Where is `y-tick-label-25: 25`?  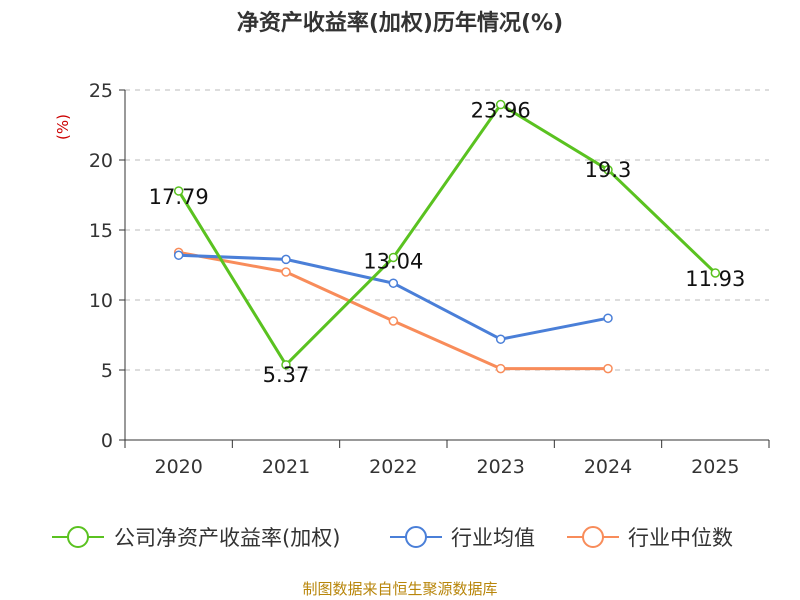
y-tick-label-25: 25 is located at coordinates (101, 91).